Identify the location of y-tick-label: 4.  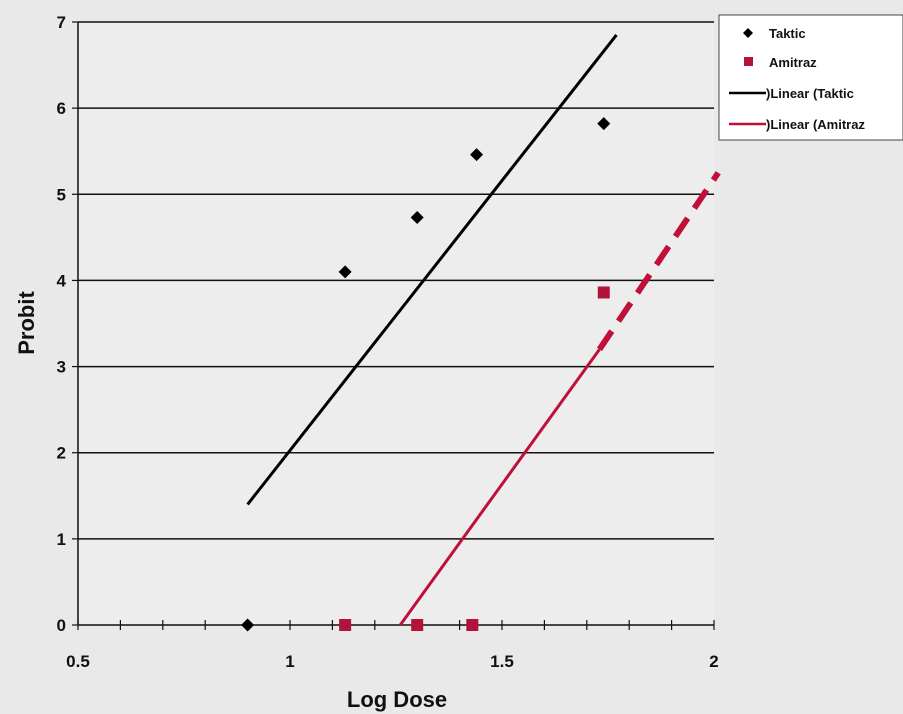
(62, 280).